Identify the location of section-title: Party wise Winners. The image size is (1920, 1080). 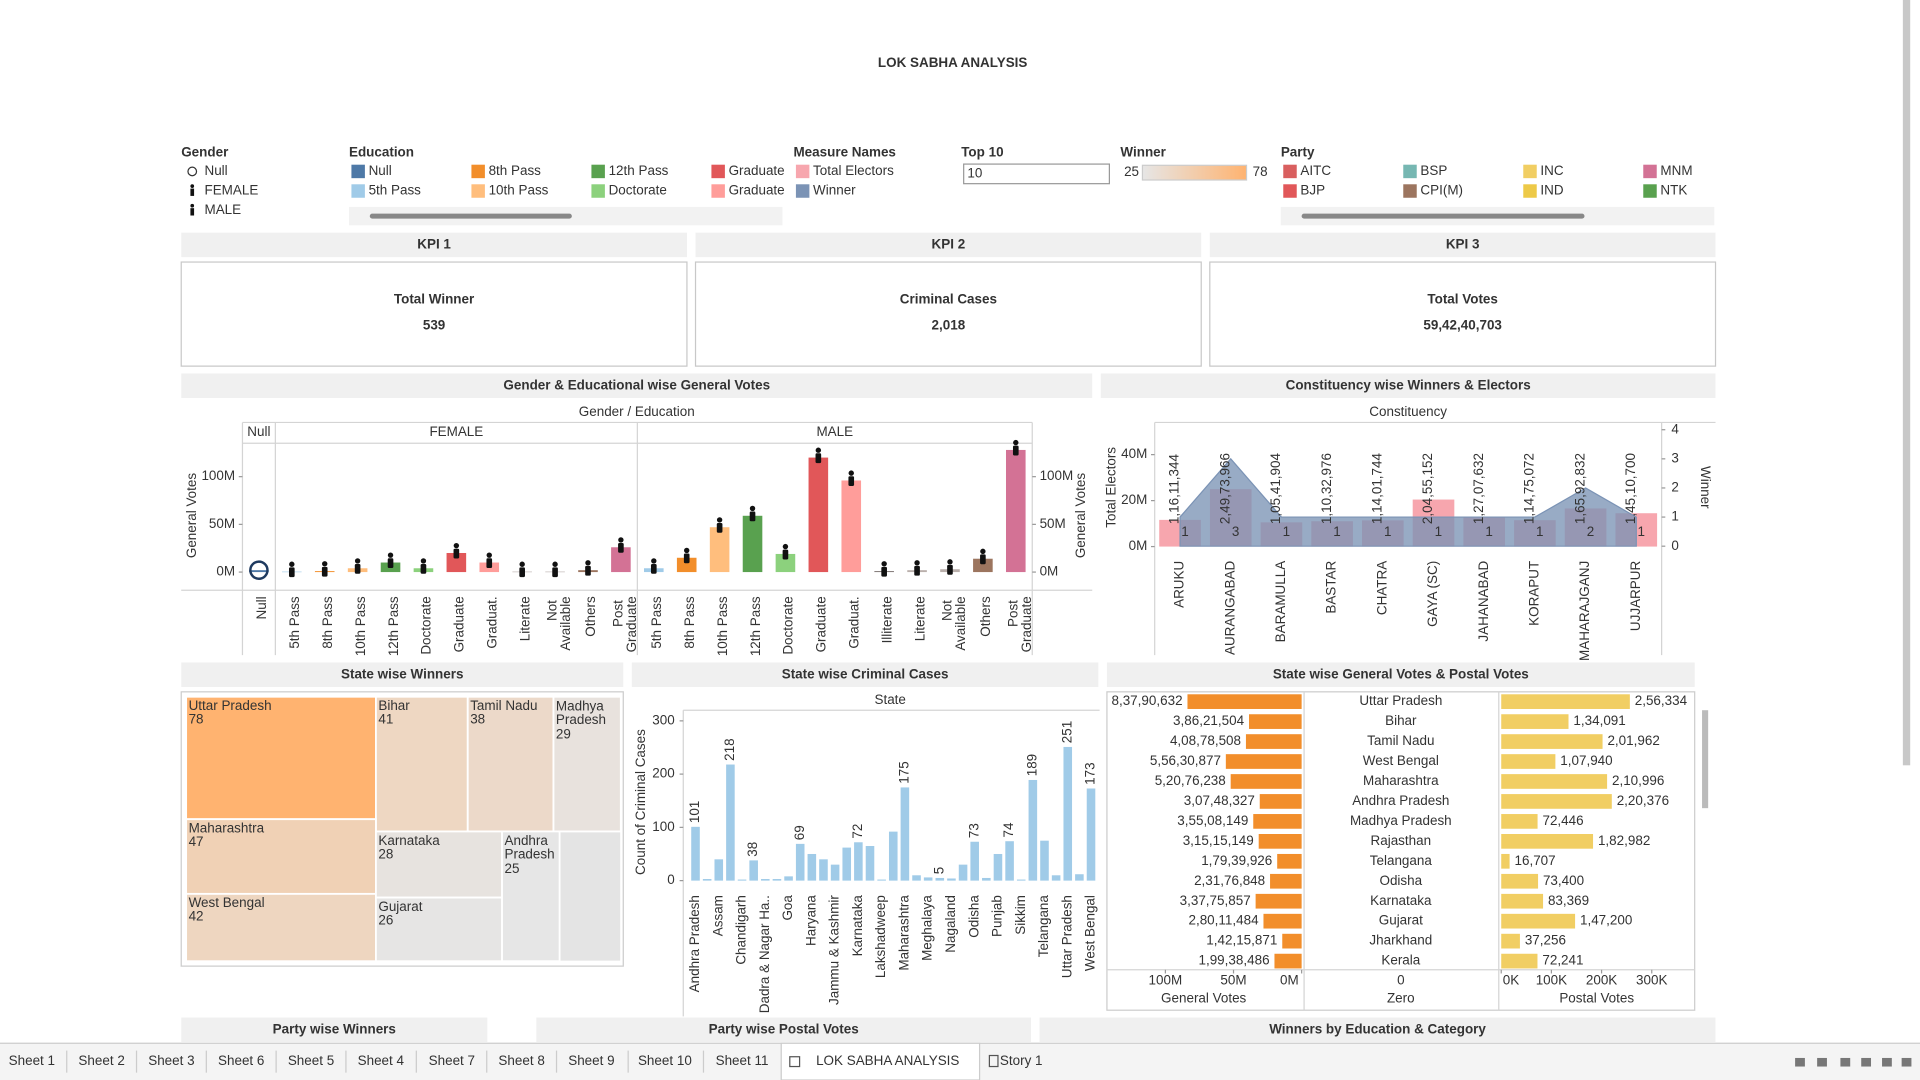
(334, 1028).